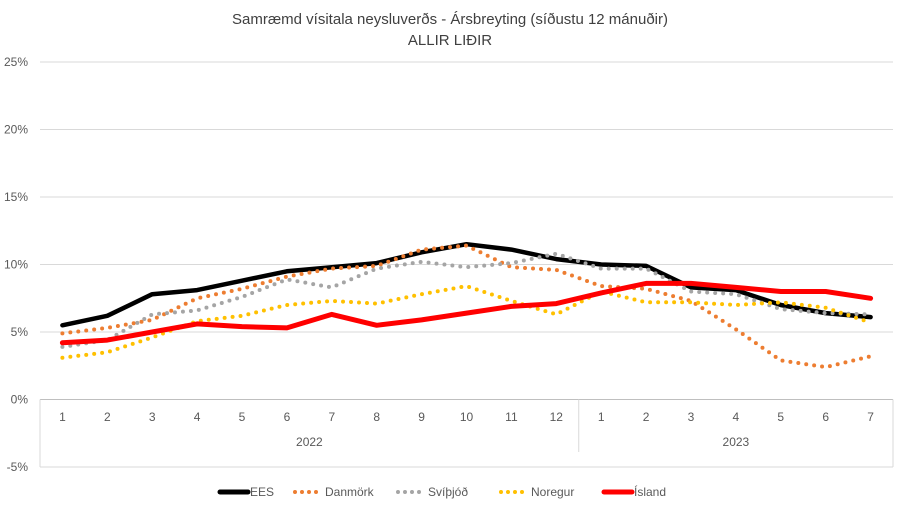 This screenshot has height=508, width=900. Describe the element at coordinates (16, 197) in the screenshot. I see `y-tick-label: 15%` at that location.